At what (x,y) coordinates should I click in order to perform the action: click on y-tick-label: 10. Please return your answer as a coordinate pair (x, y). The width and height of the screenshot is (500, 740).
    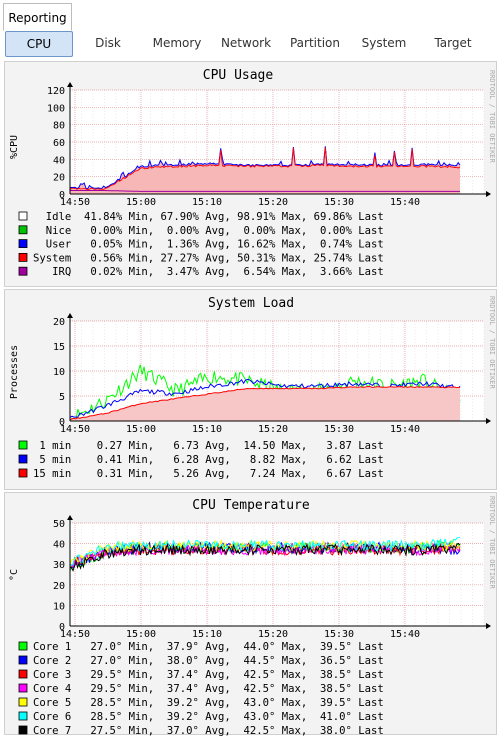
    Looking at the image, I should click on (59, 606).